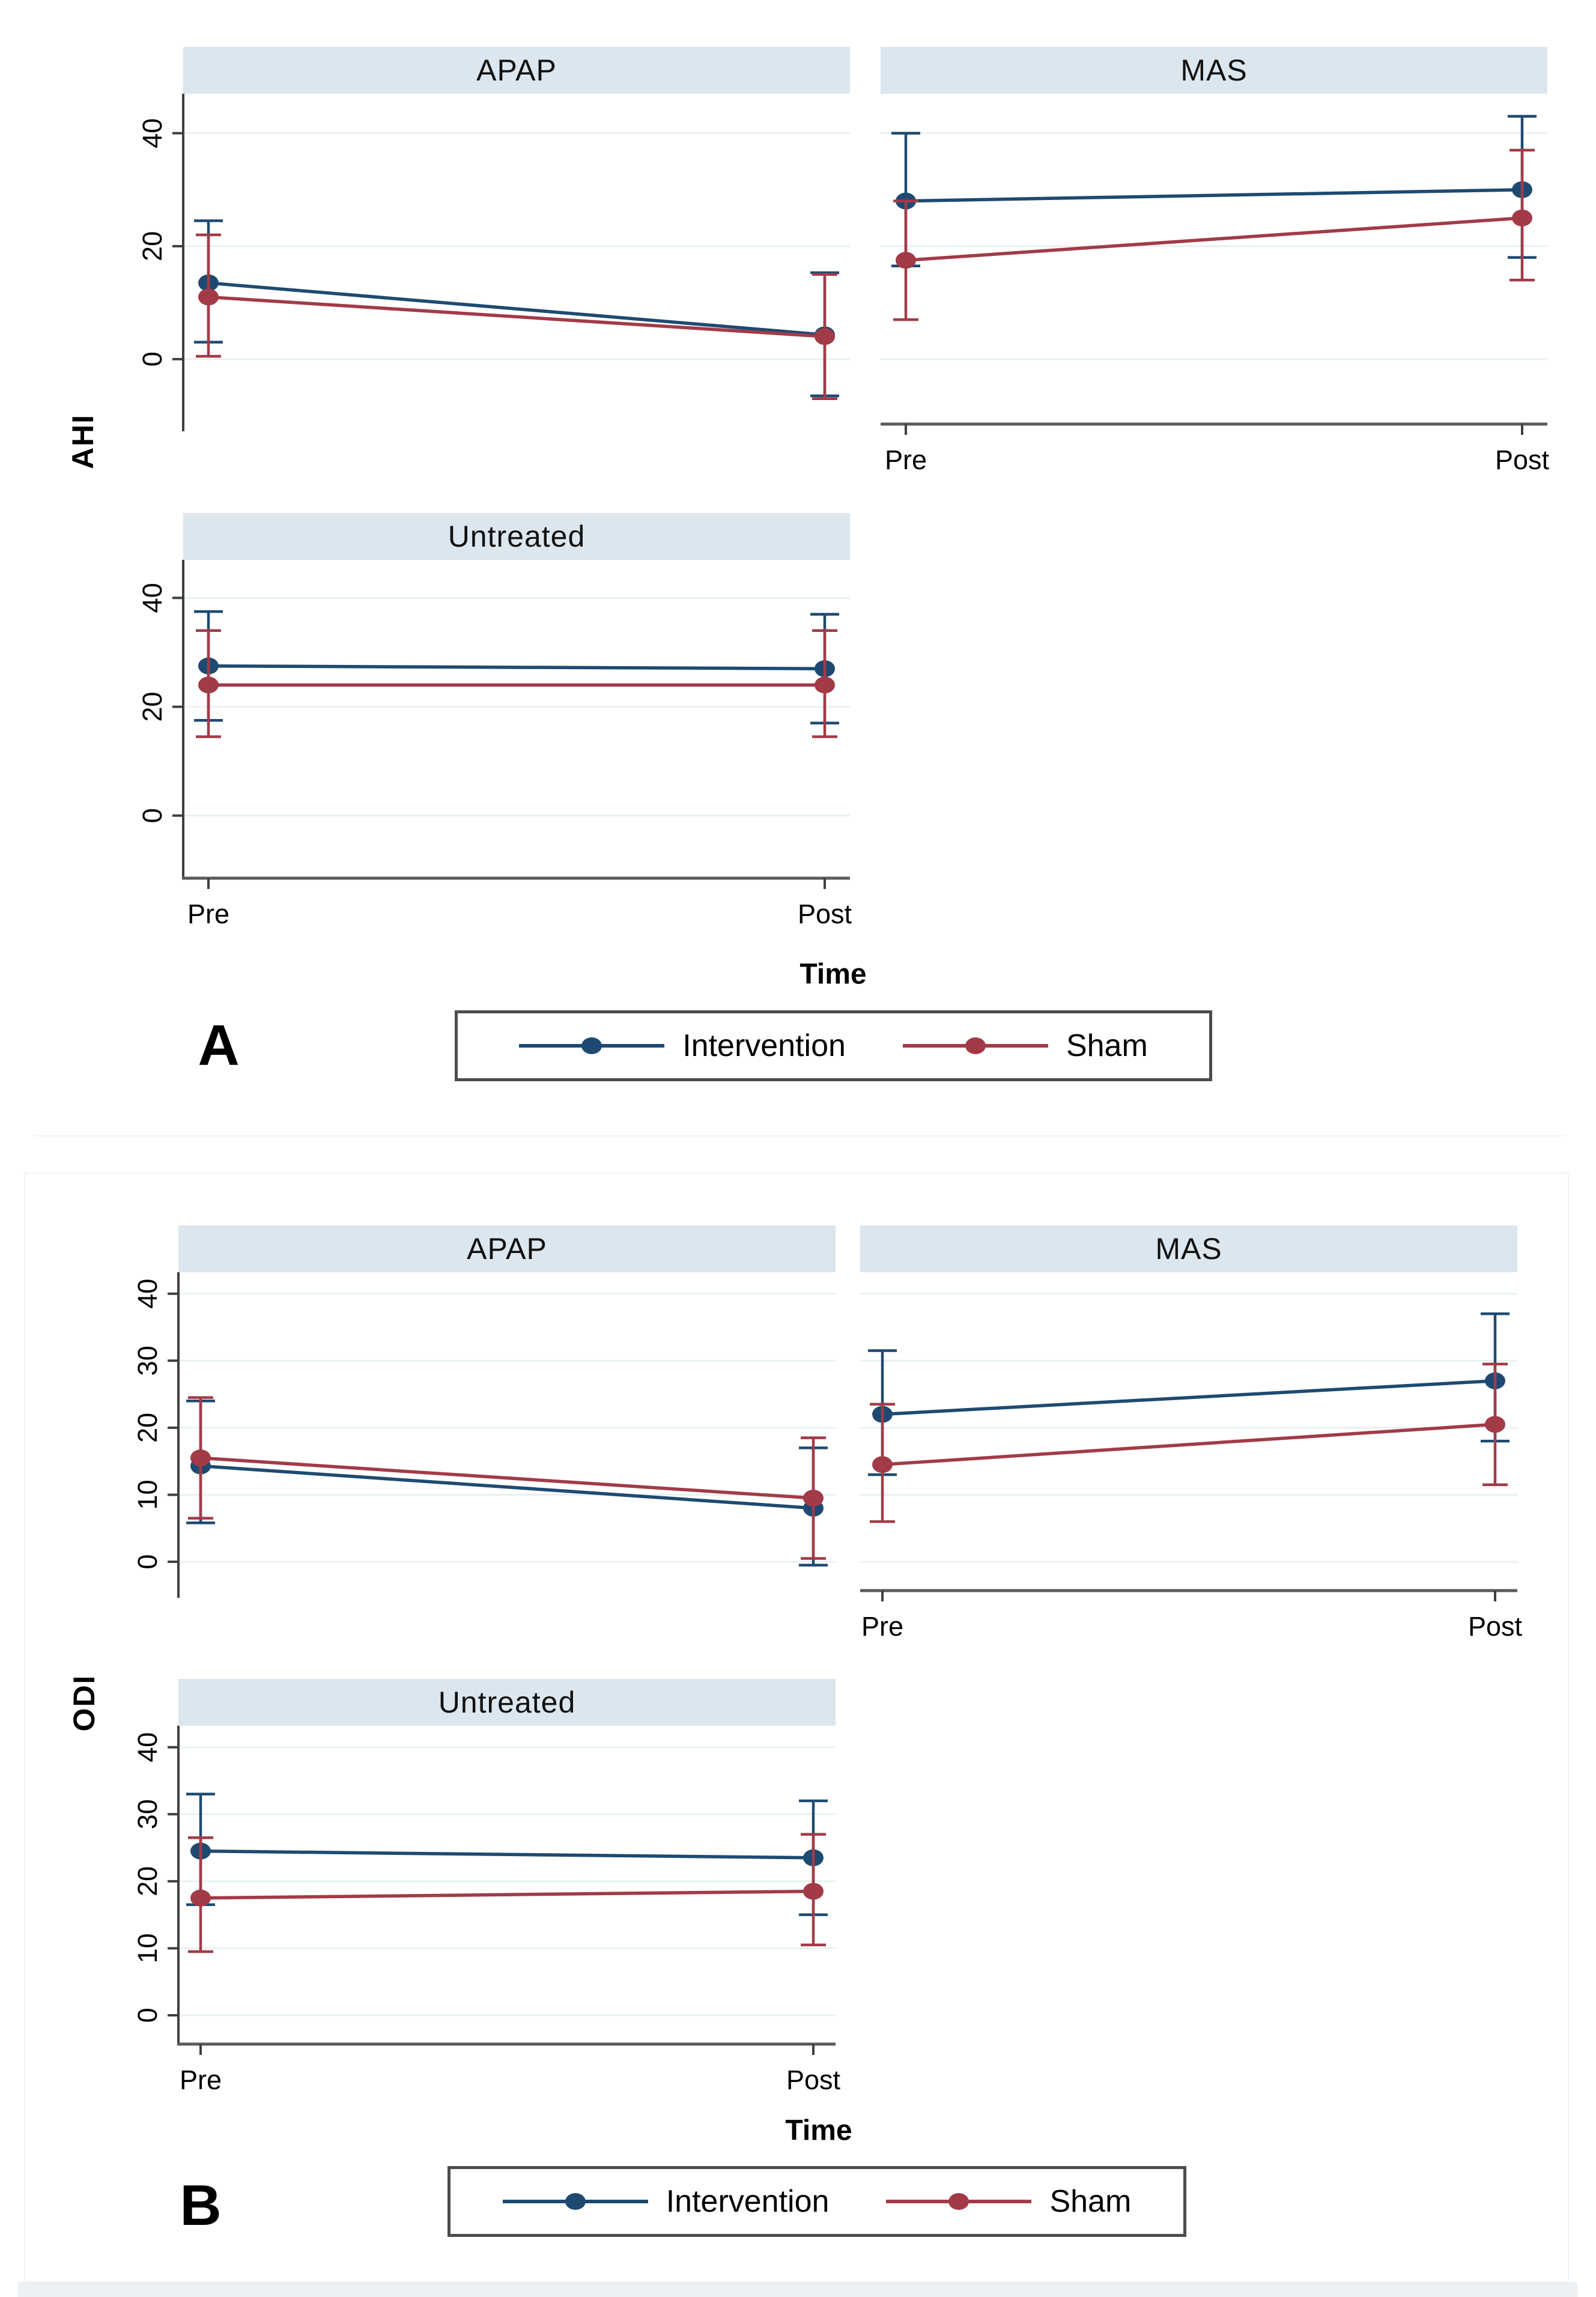  I want to click on legend-item-intervention-a: Intervention, so click(682, 1046).